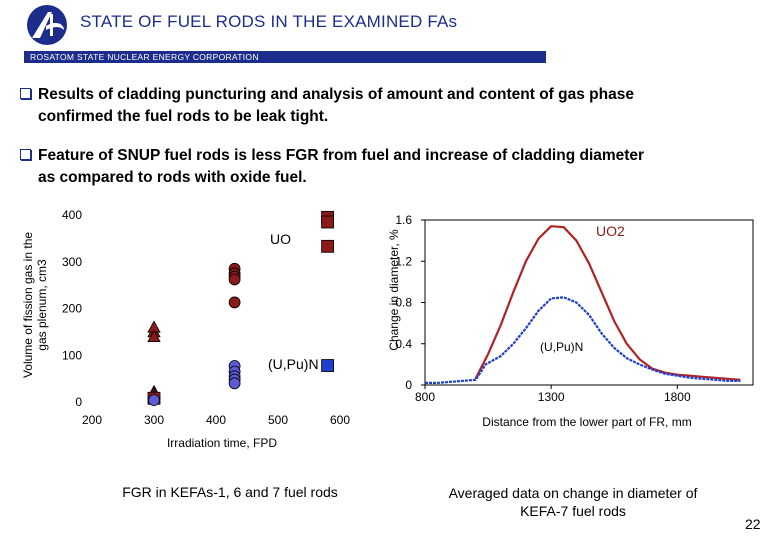  What do you see at coordinates (216, 420) in the screenshot?
I see `left-x-tick-label: 400` at bounding box center [216, 420].